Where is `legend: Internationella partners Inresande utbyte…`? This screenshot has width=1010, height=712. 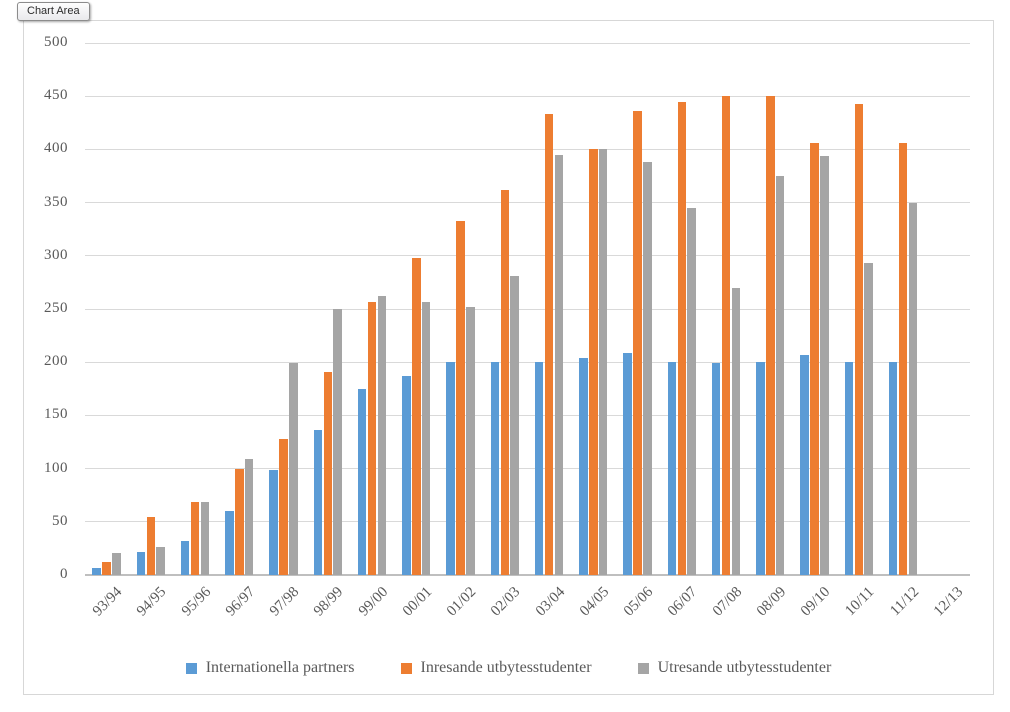 legend: Internationella partners Inresande utbyte… is located at coordinates (508, 668).